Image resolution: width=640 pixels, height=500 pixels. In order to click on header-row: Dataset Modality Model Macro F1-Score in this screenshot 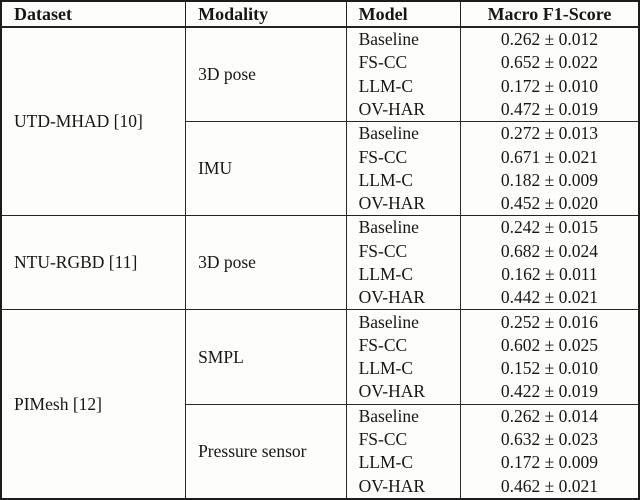, I will do `click(320, 14)`.